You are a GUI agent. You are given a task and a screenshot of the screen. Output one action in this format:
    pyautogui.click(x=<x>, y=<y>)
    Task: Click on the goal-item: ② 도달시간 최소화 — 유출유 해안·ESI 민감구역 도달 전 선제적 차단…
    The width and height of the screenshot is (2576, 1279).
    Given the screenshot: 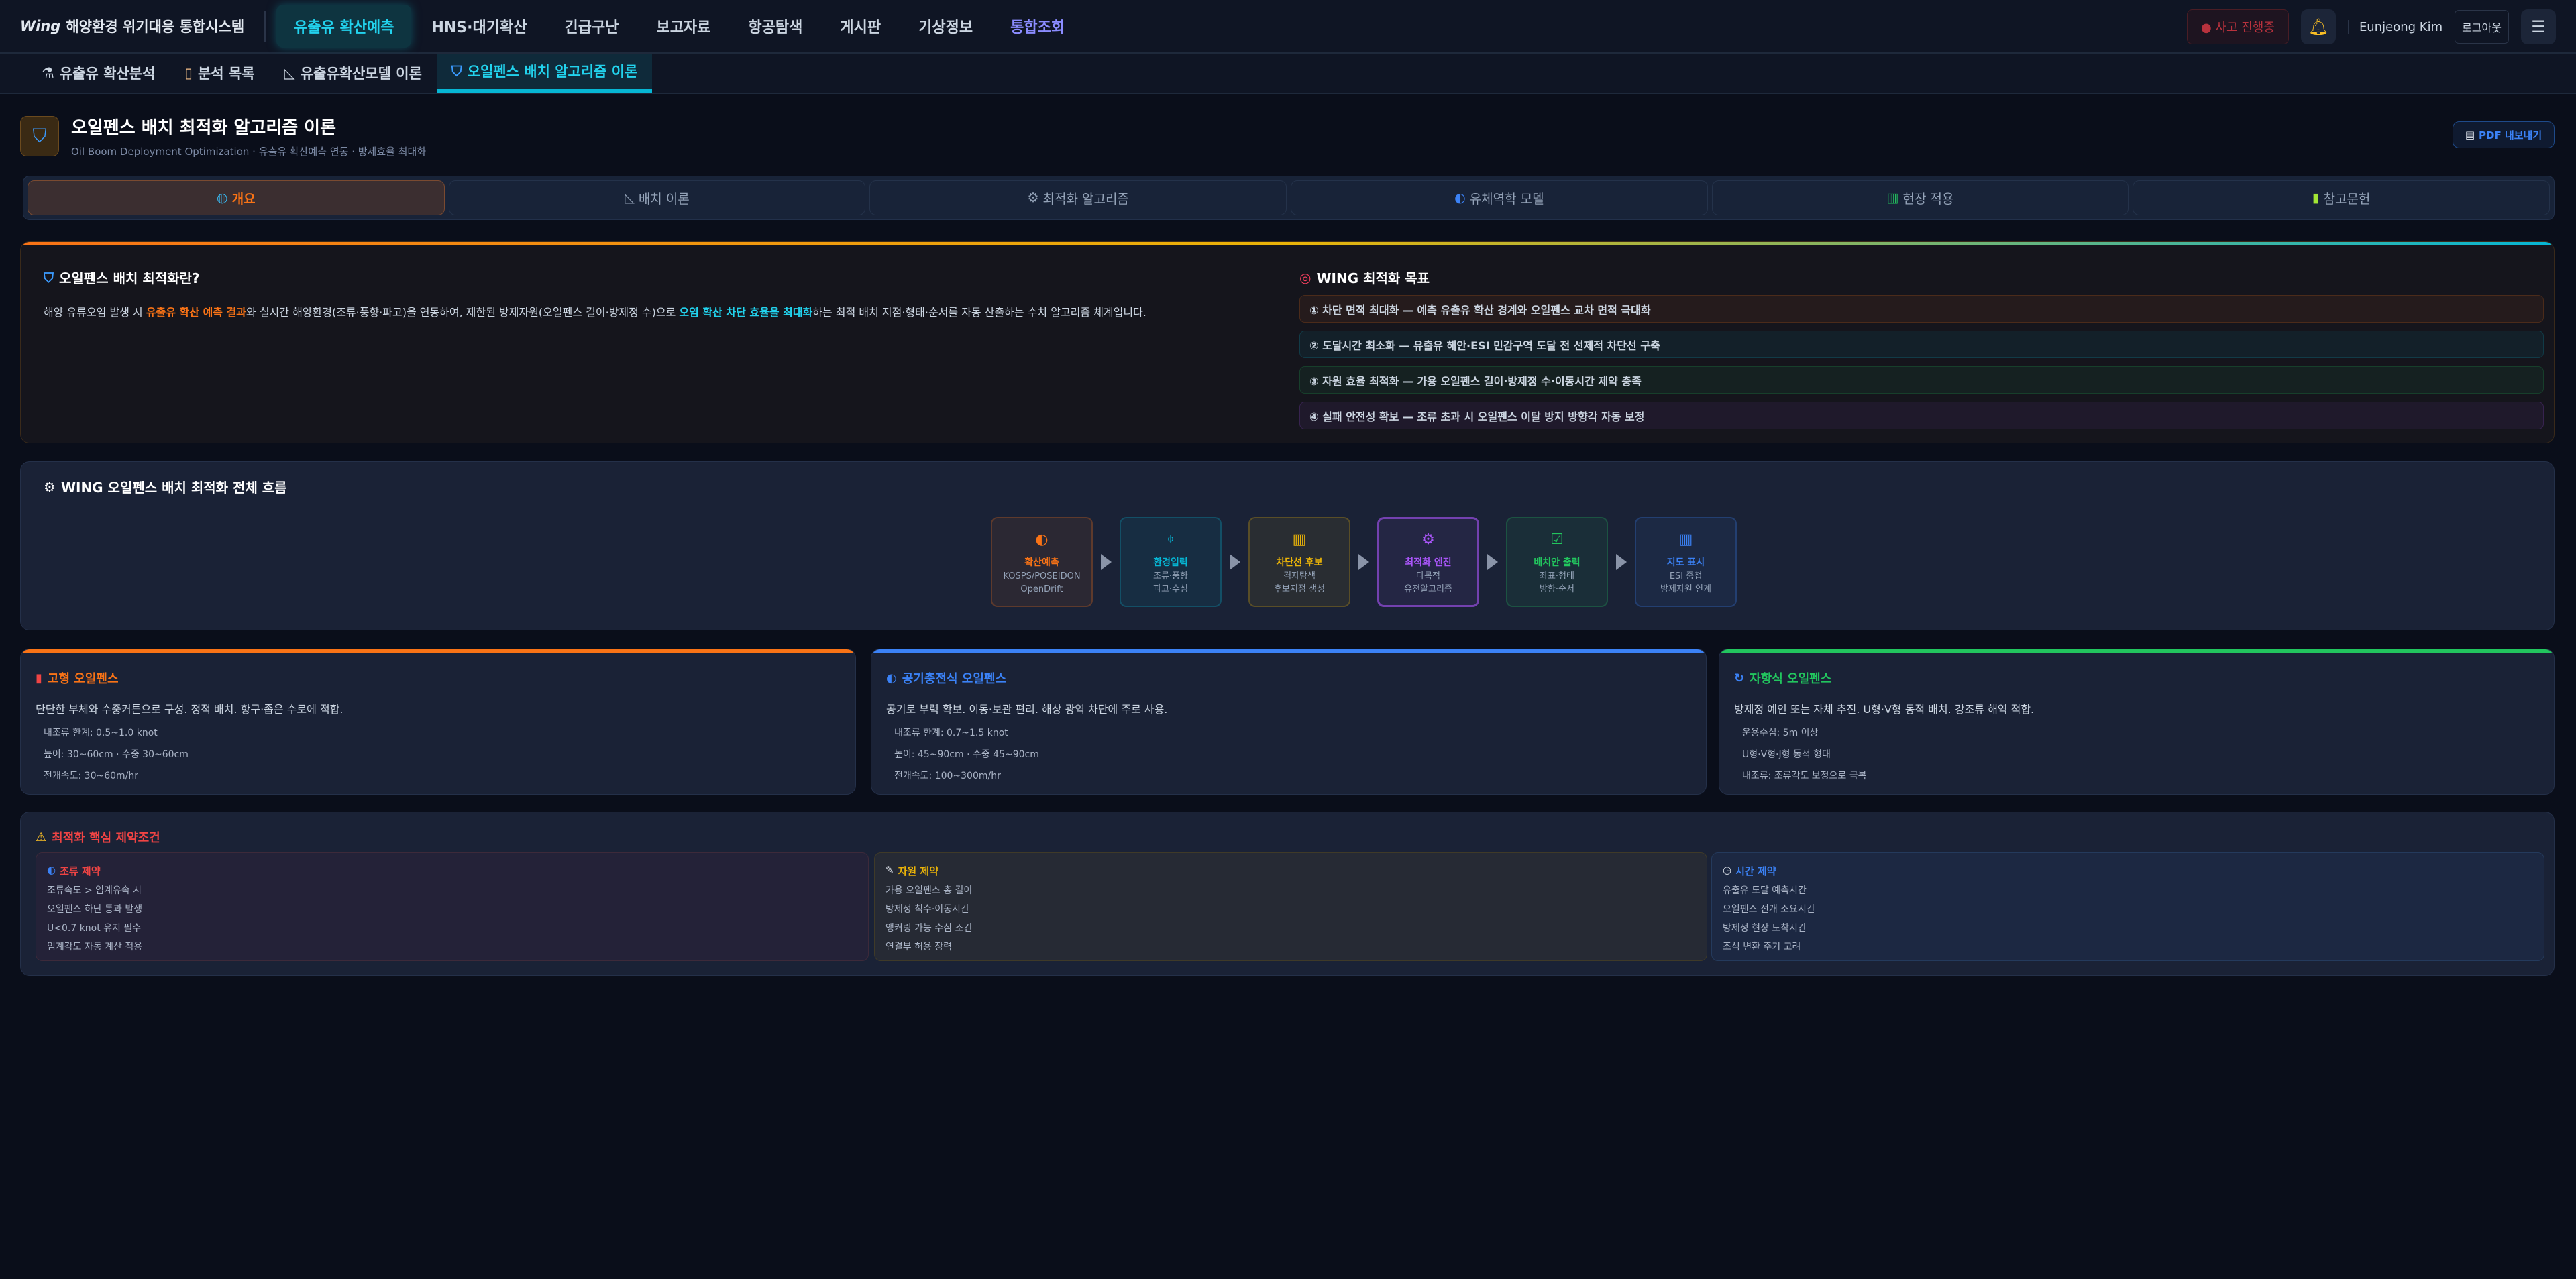 What is the action you would take?
    pyautogui.click(x=1921, y=344)
    